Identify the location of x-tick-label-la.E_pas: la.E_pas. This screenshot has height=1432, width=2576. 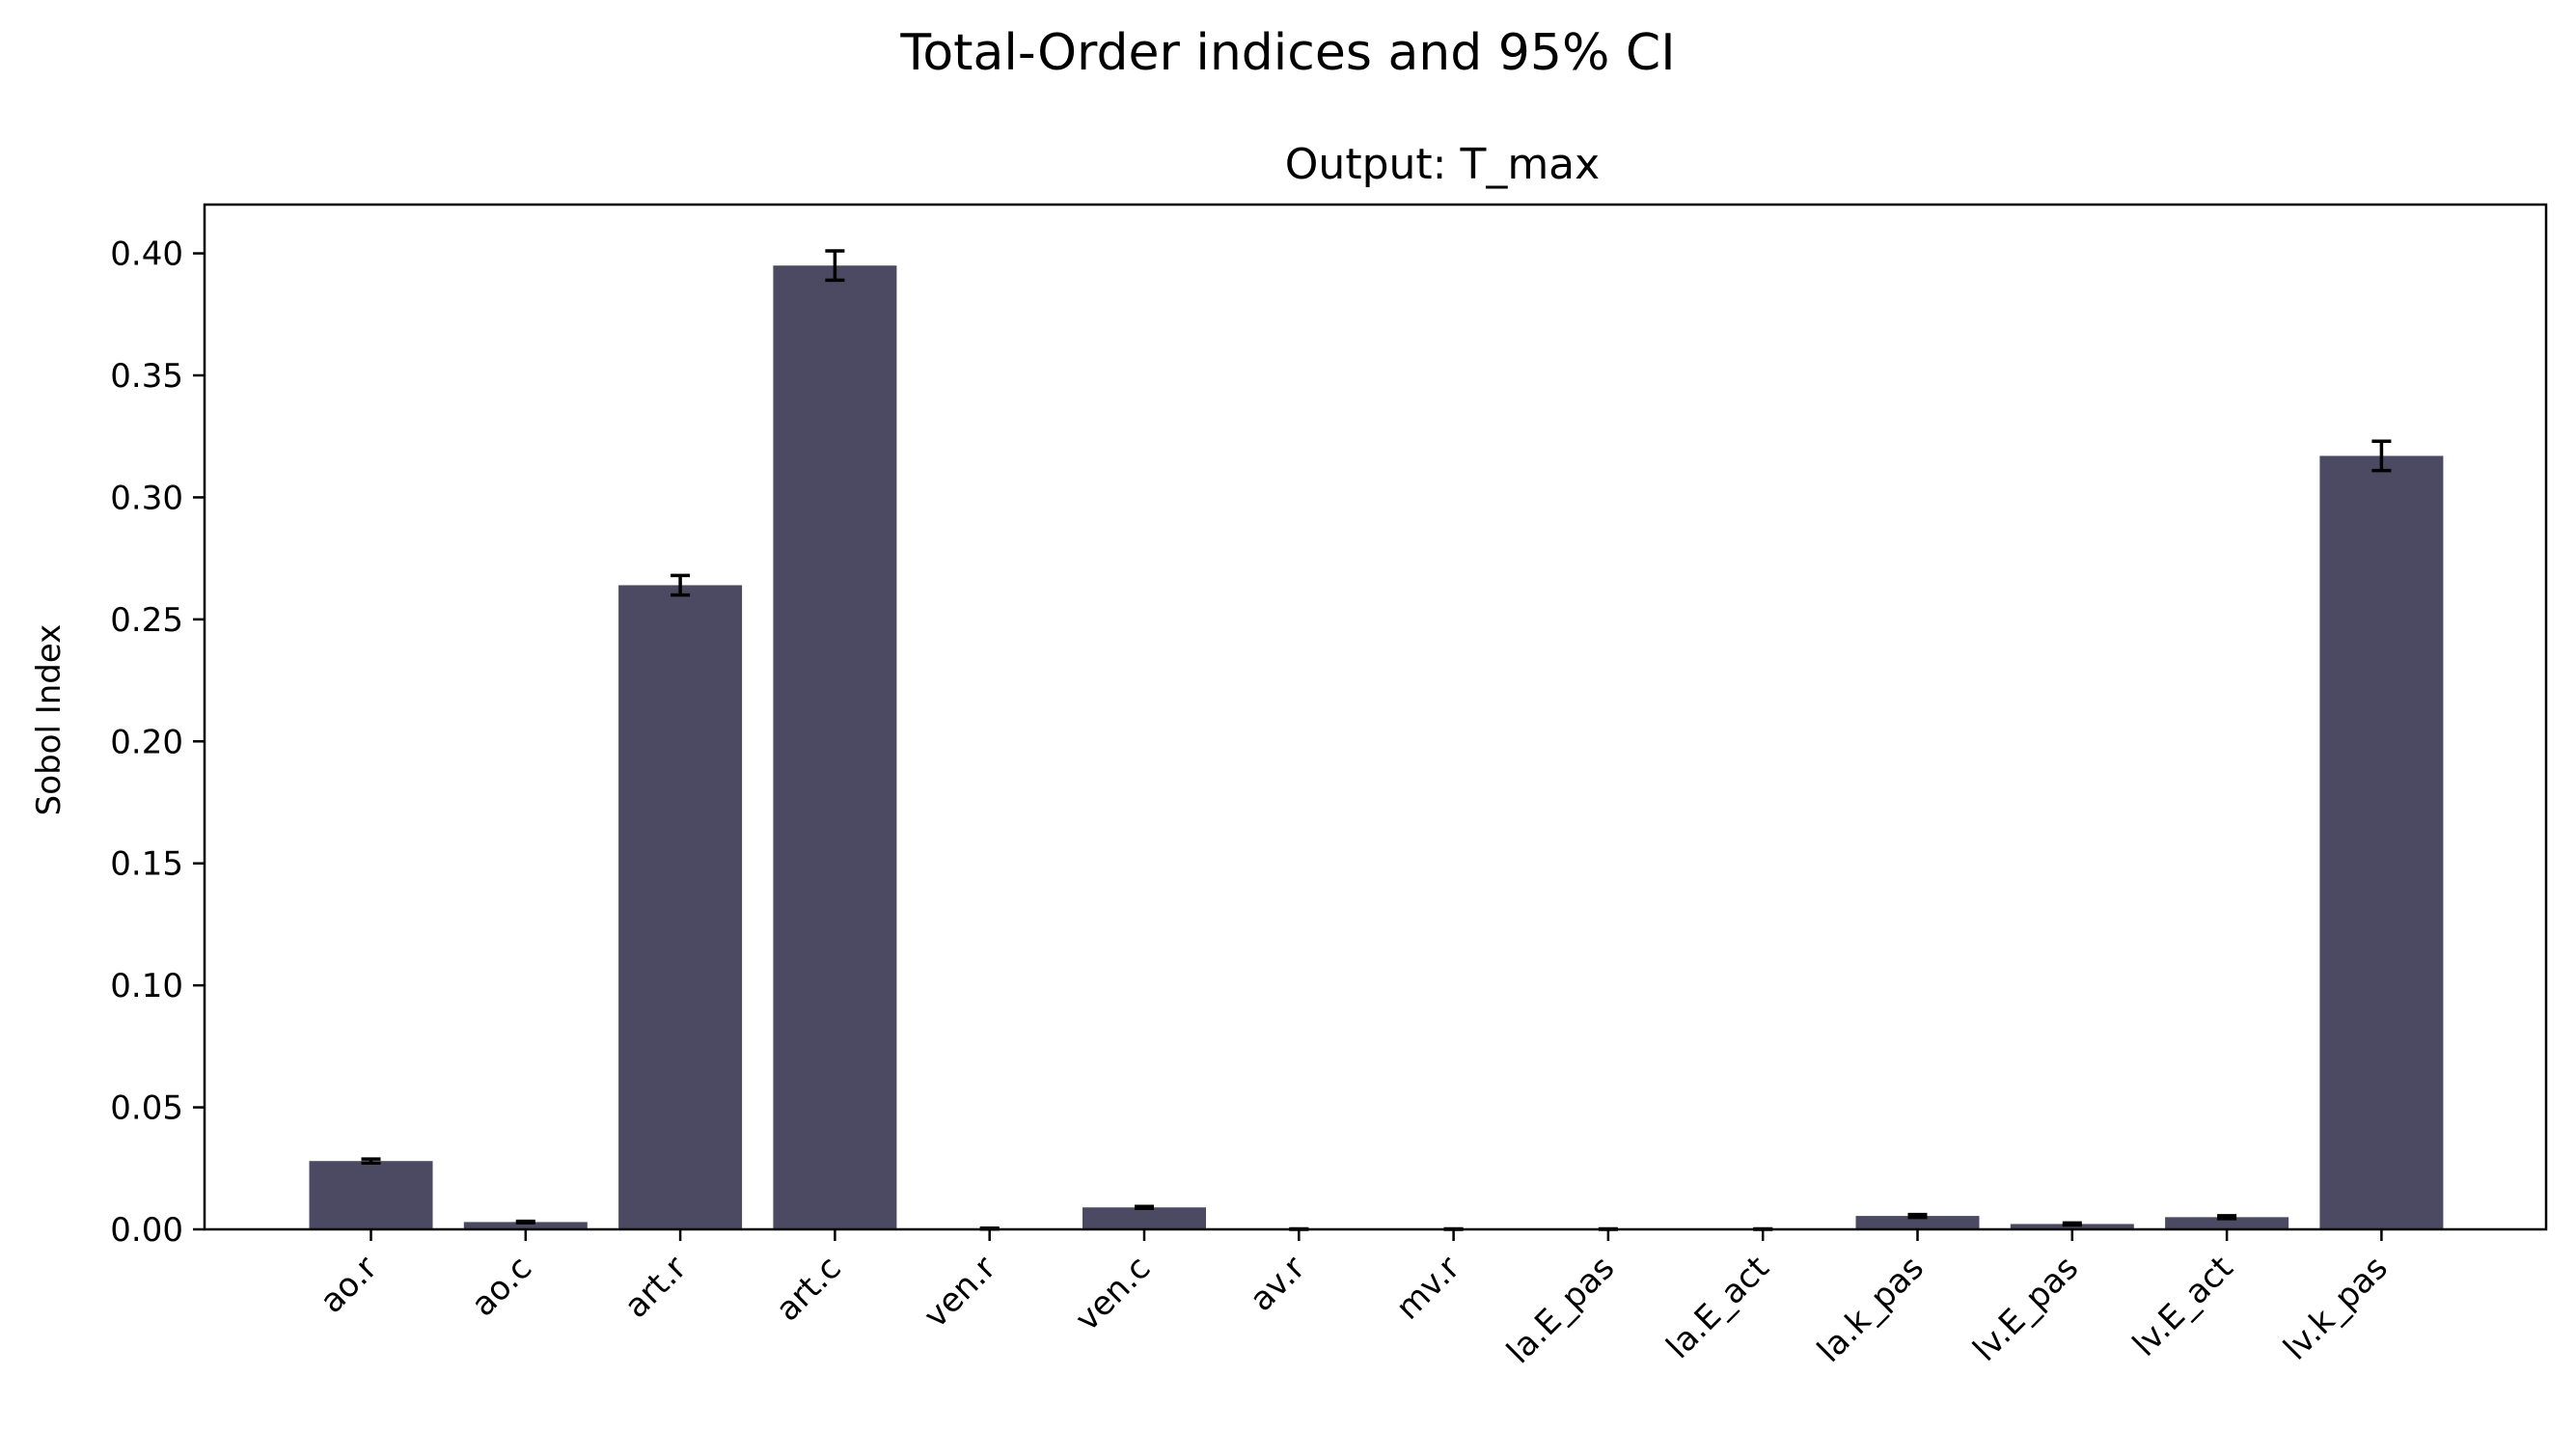
(1561, 1310).